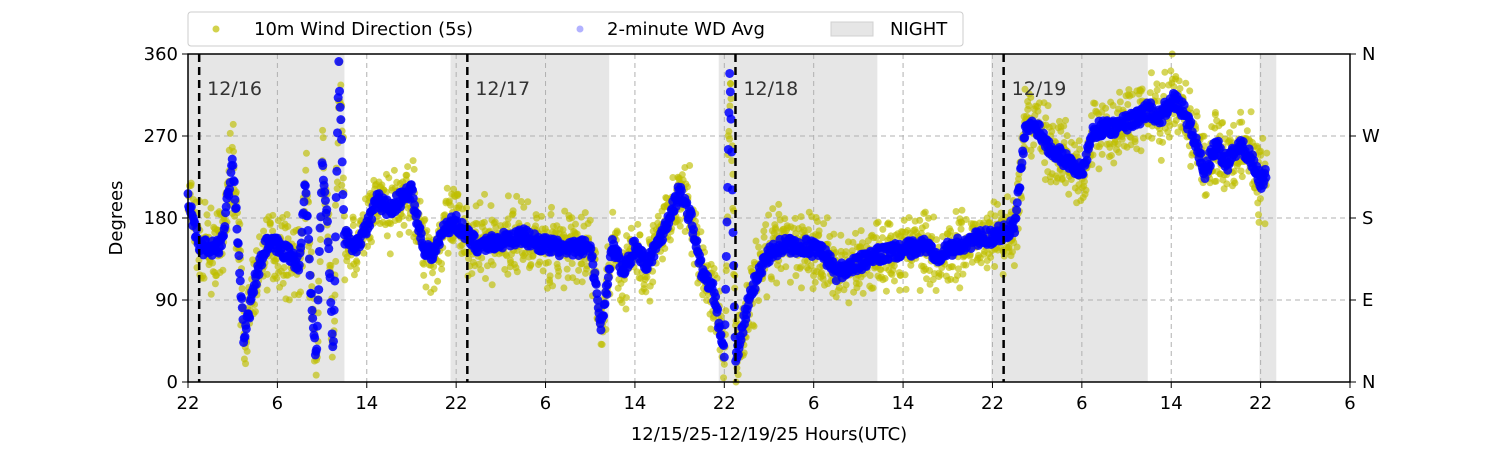  Describe the element at coordinates (1368, 54) in the screenshot. I see `y2-tick-label: N` at that location.